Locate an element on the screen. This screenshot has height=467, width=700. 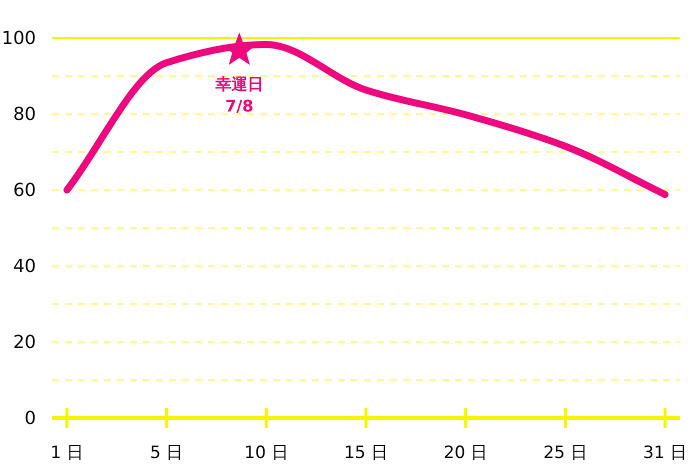
y-tick-label: 60 is located at coordinates (24, 190).